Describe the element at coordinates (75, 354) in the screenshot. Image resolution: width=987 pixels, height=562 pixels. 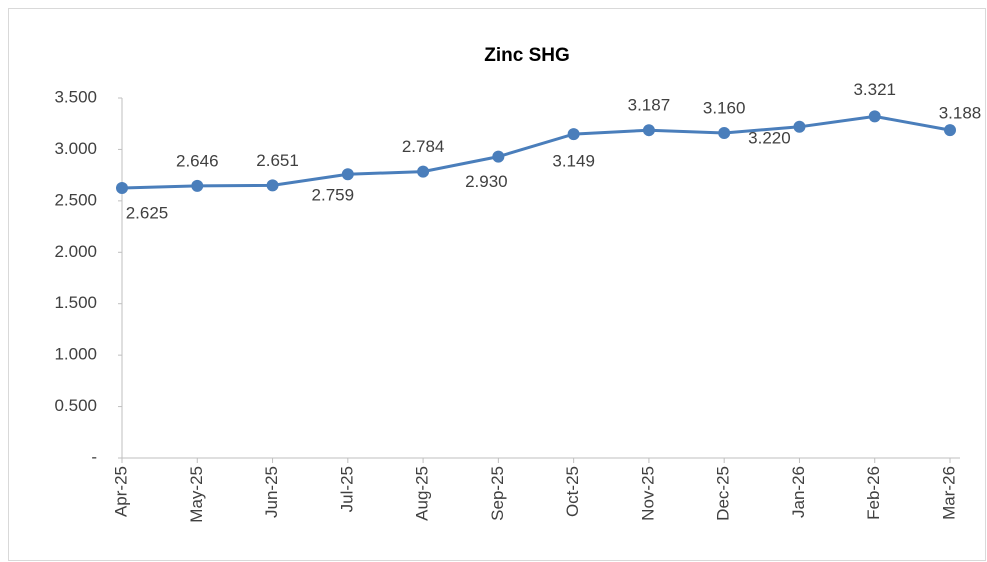
I see `y-tick-label: 1.000` at that location.